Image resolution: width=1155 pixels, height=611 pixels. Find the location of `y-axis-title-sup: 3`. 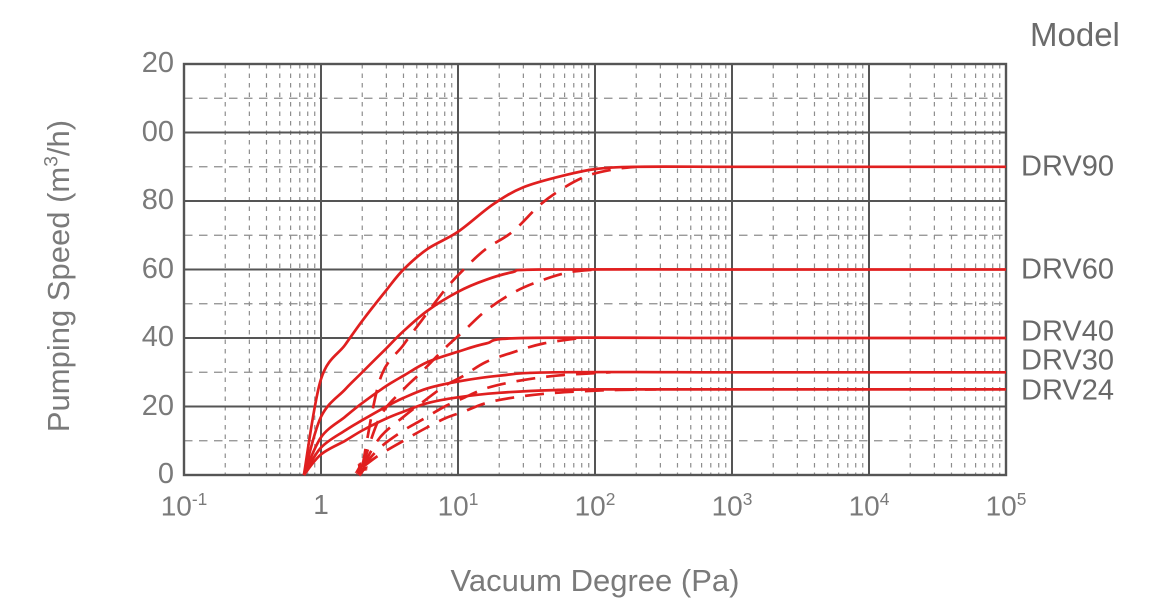

y-axis-title-sup: 3 is located at coordinates (52, 161).